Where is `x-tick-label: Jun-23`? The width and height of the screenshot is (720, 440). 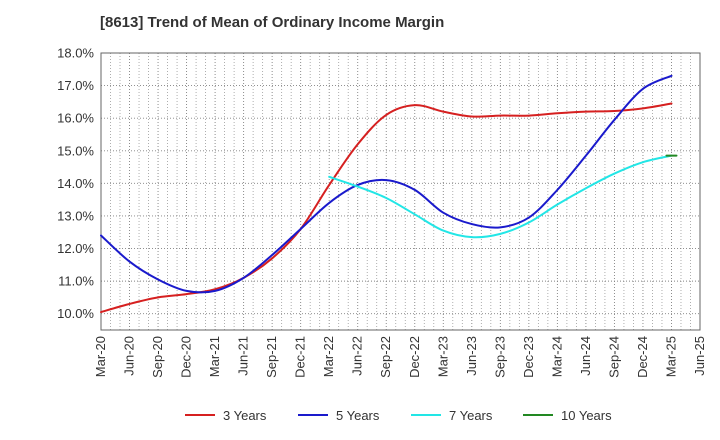 x-tick-label: Jun-23 is located at coordinates (471, 356).